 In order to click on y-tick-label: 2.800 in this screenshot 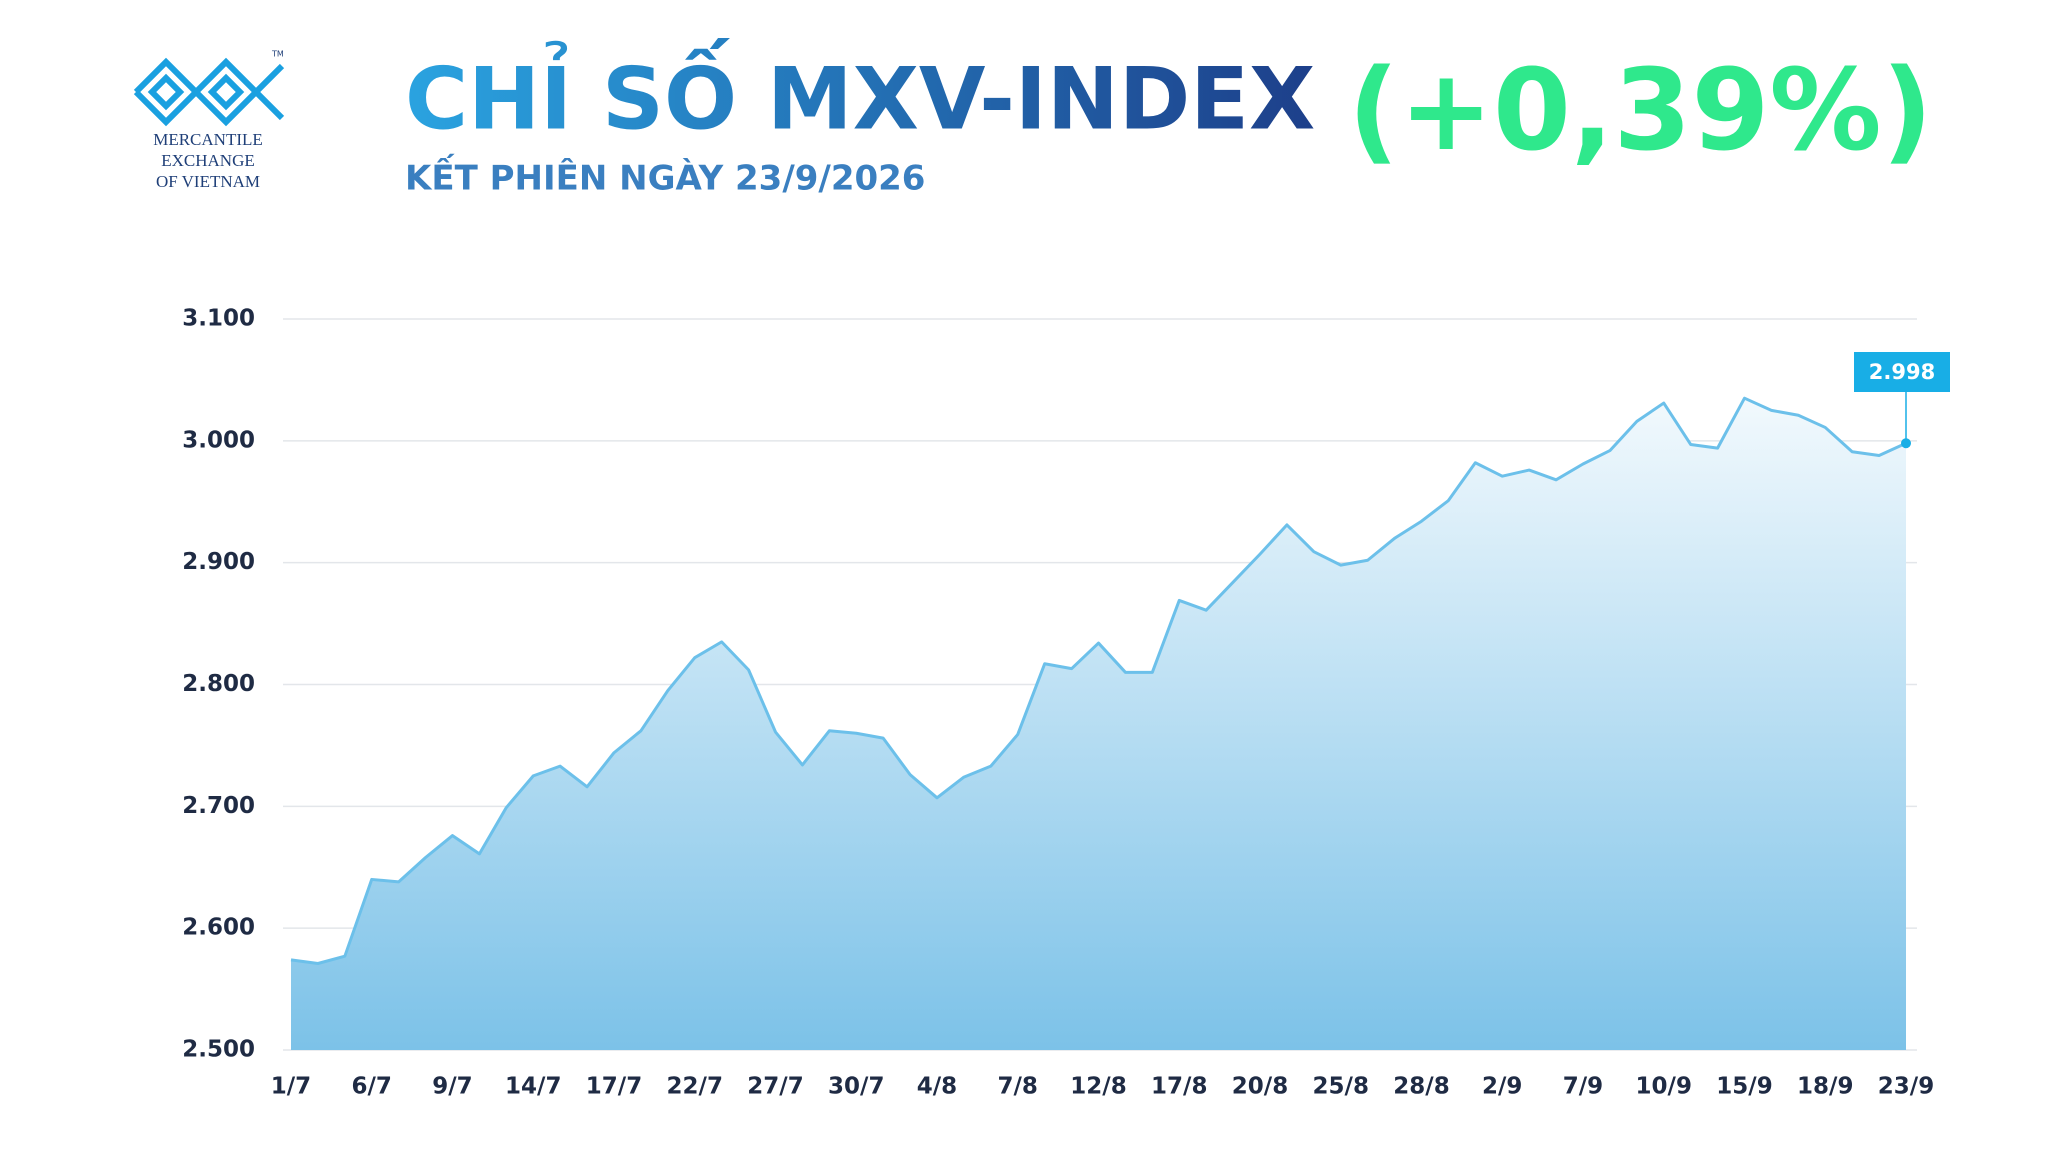, I will do `click(218, 684)`.